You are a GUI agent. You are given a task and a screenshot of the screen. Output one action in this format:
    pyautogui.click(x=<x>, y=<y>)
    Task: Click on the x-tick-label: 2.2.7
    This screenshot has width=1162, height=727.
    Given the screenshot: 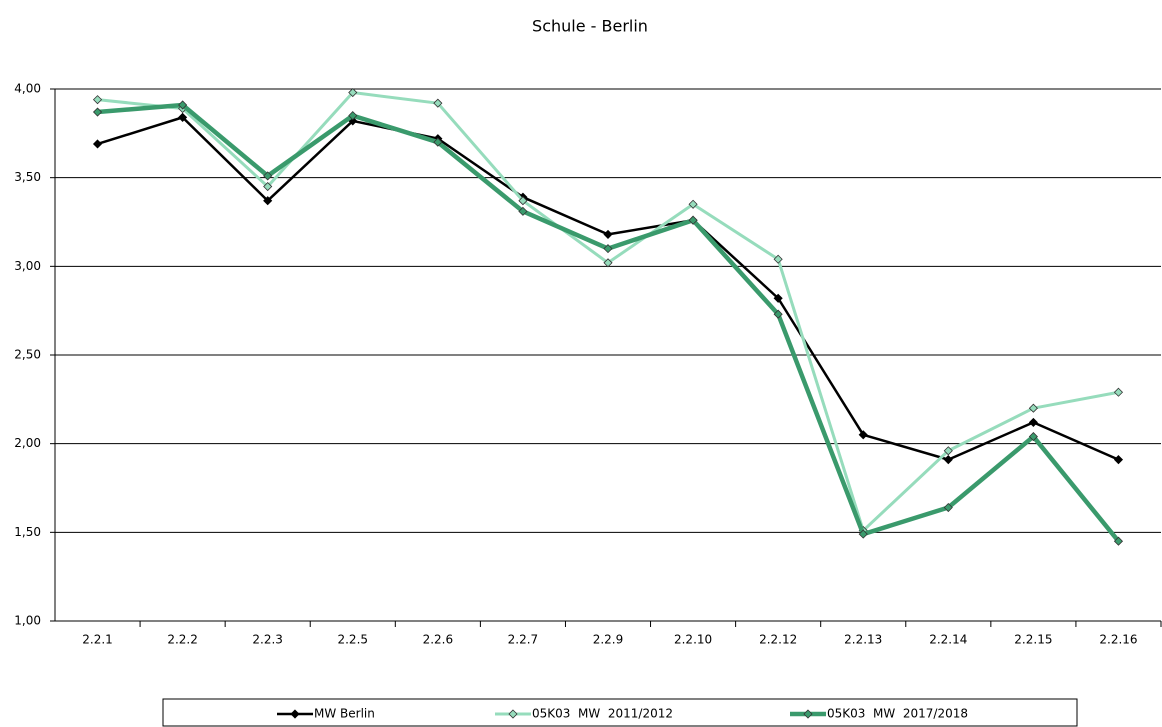 What is the action you would take?
    pyautogui.click(x=523, y=640)
    